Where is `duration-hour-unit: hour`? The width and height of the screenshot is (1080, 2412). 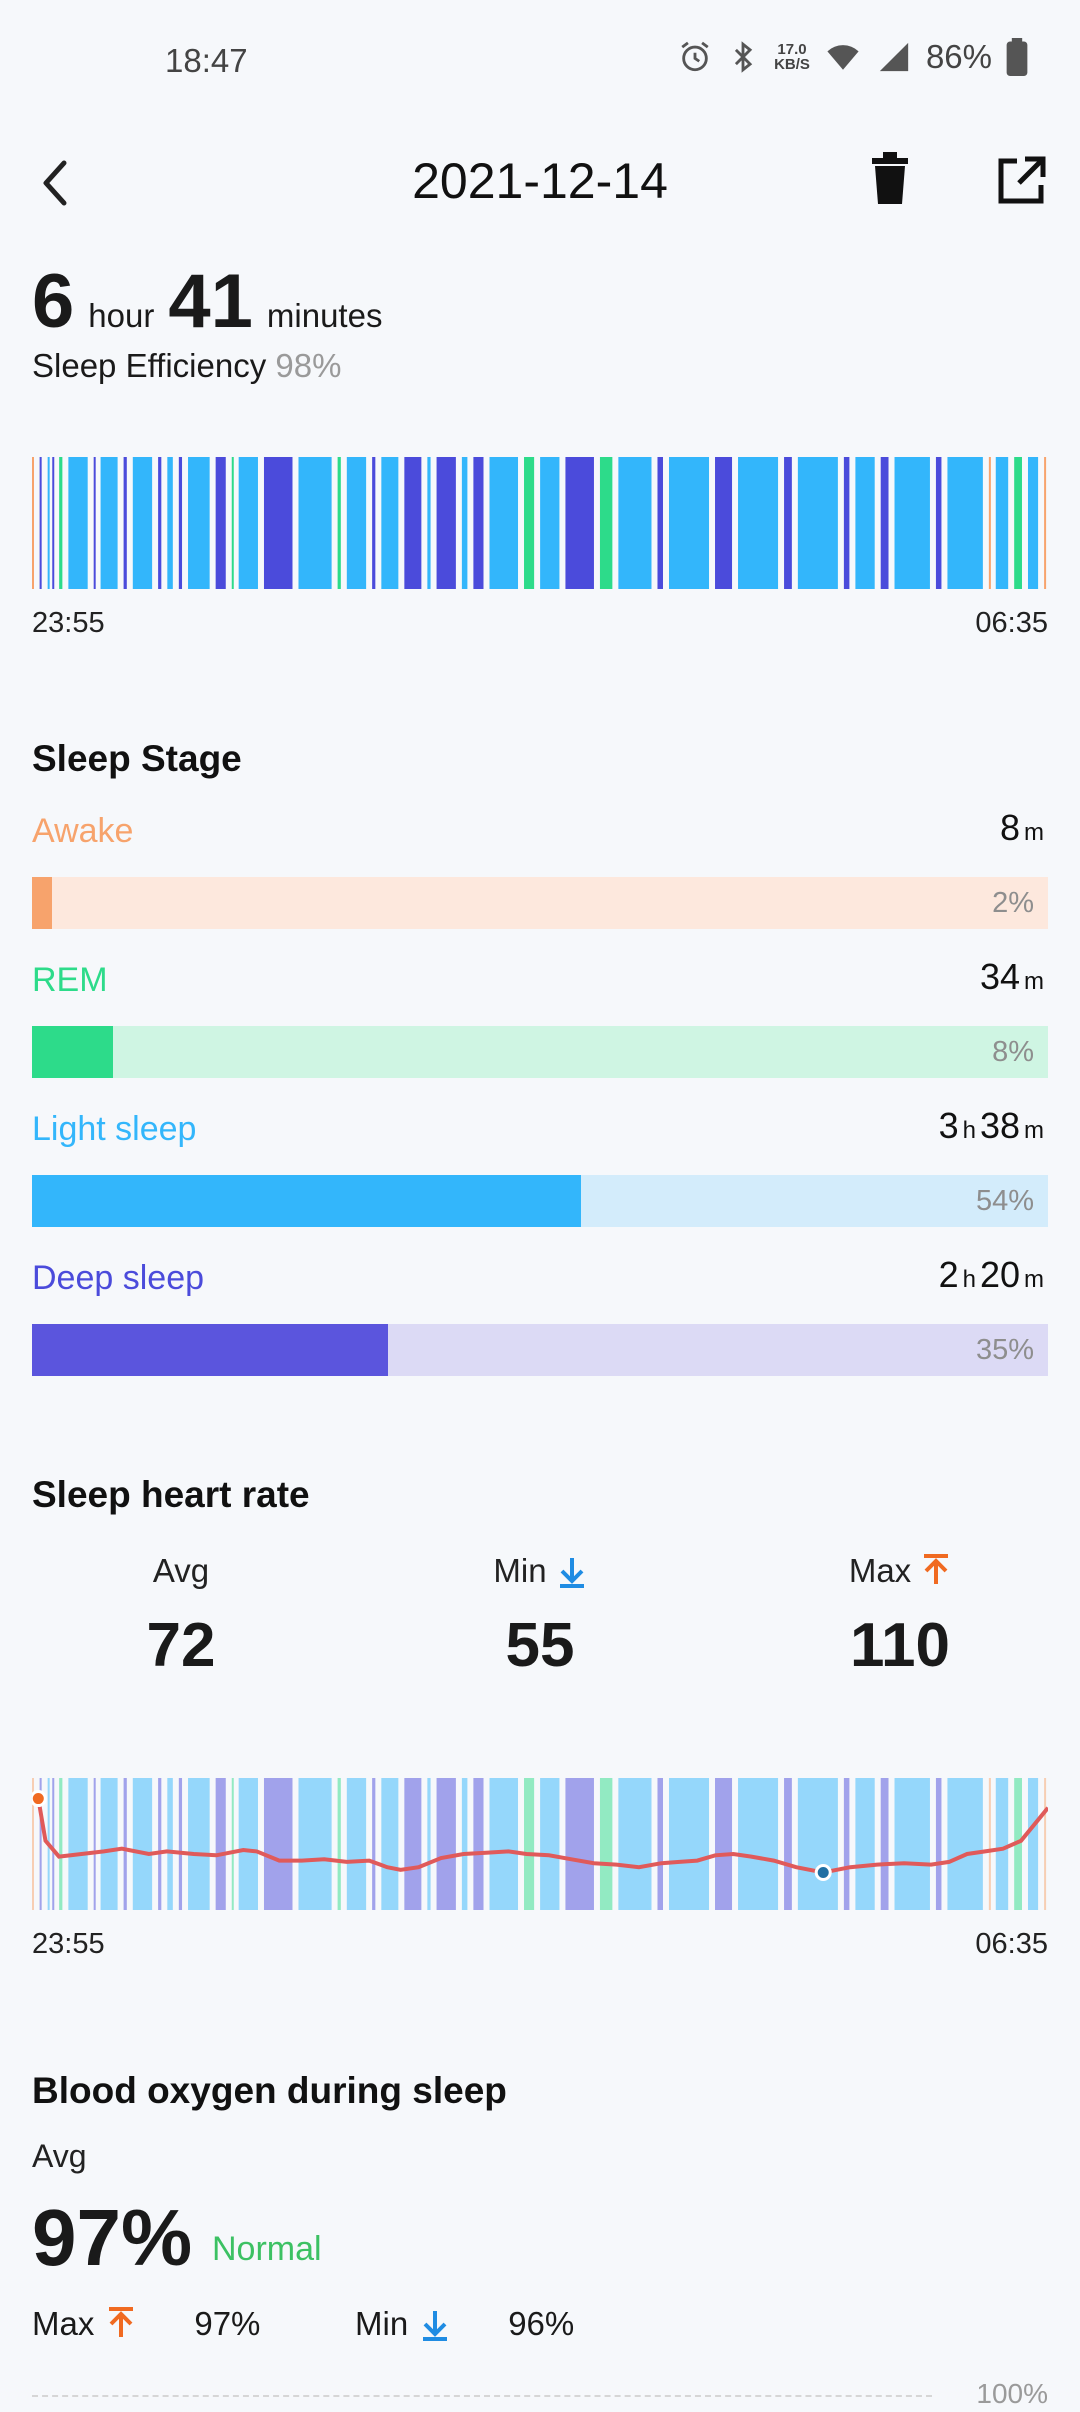 duration-hour-unit: hour is located at coordinates (121, 315).